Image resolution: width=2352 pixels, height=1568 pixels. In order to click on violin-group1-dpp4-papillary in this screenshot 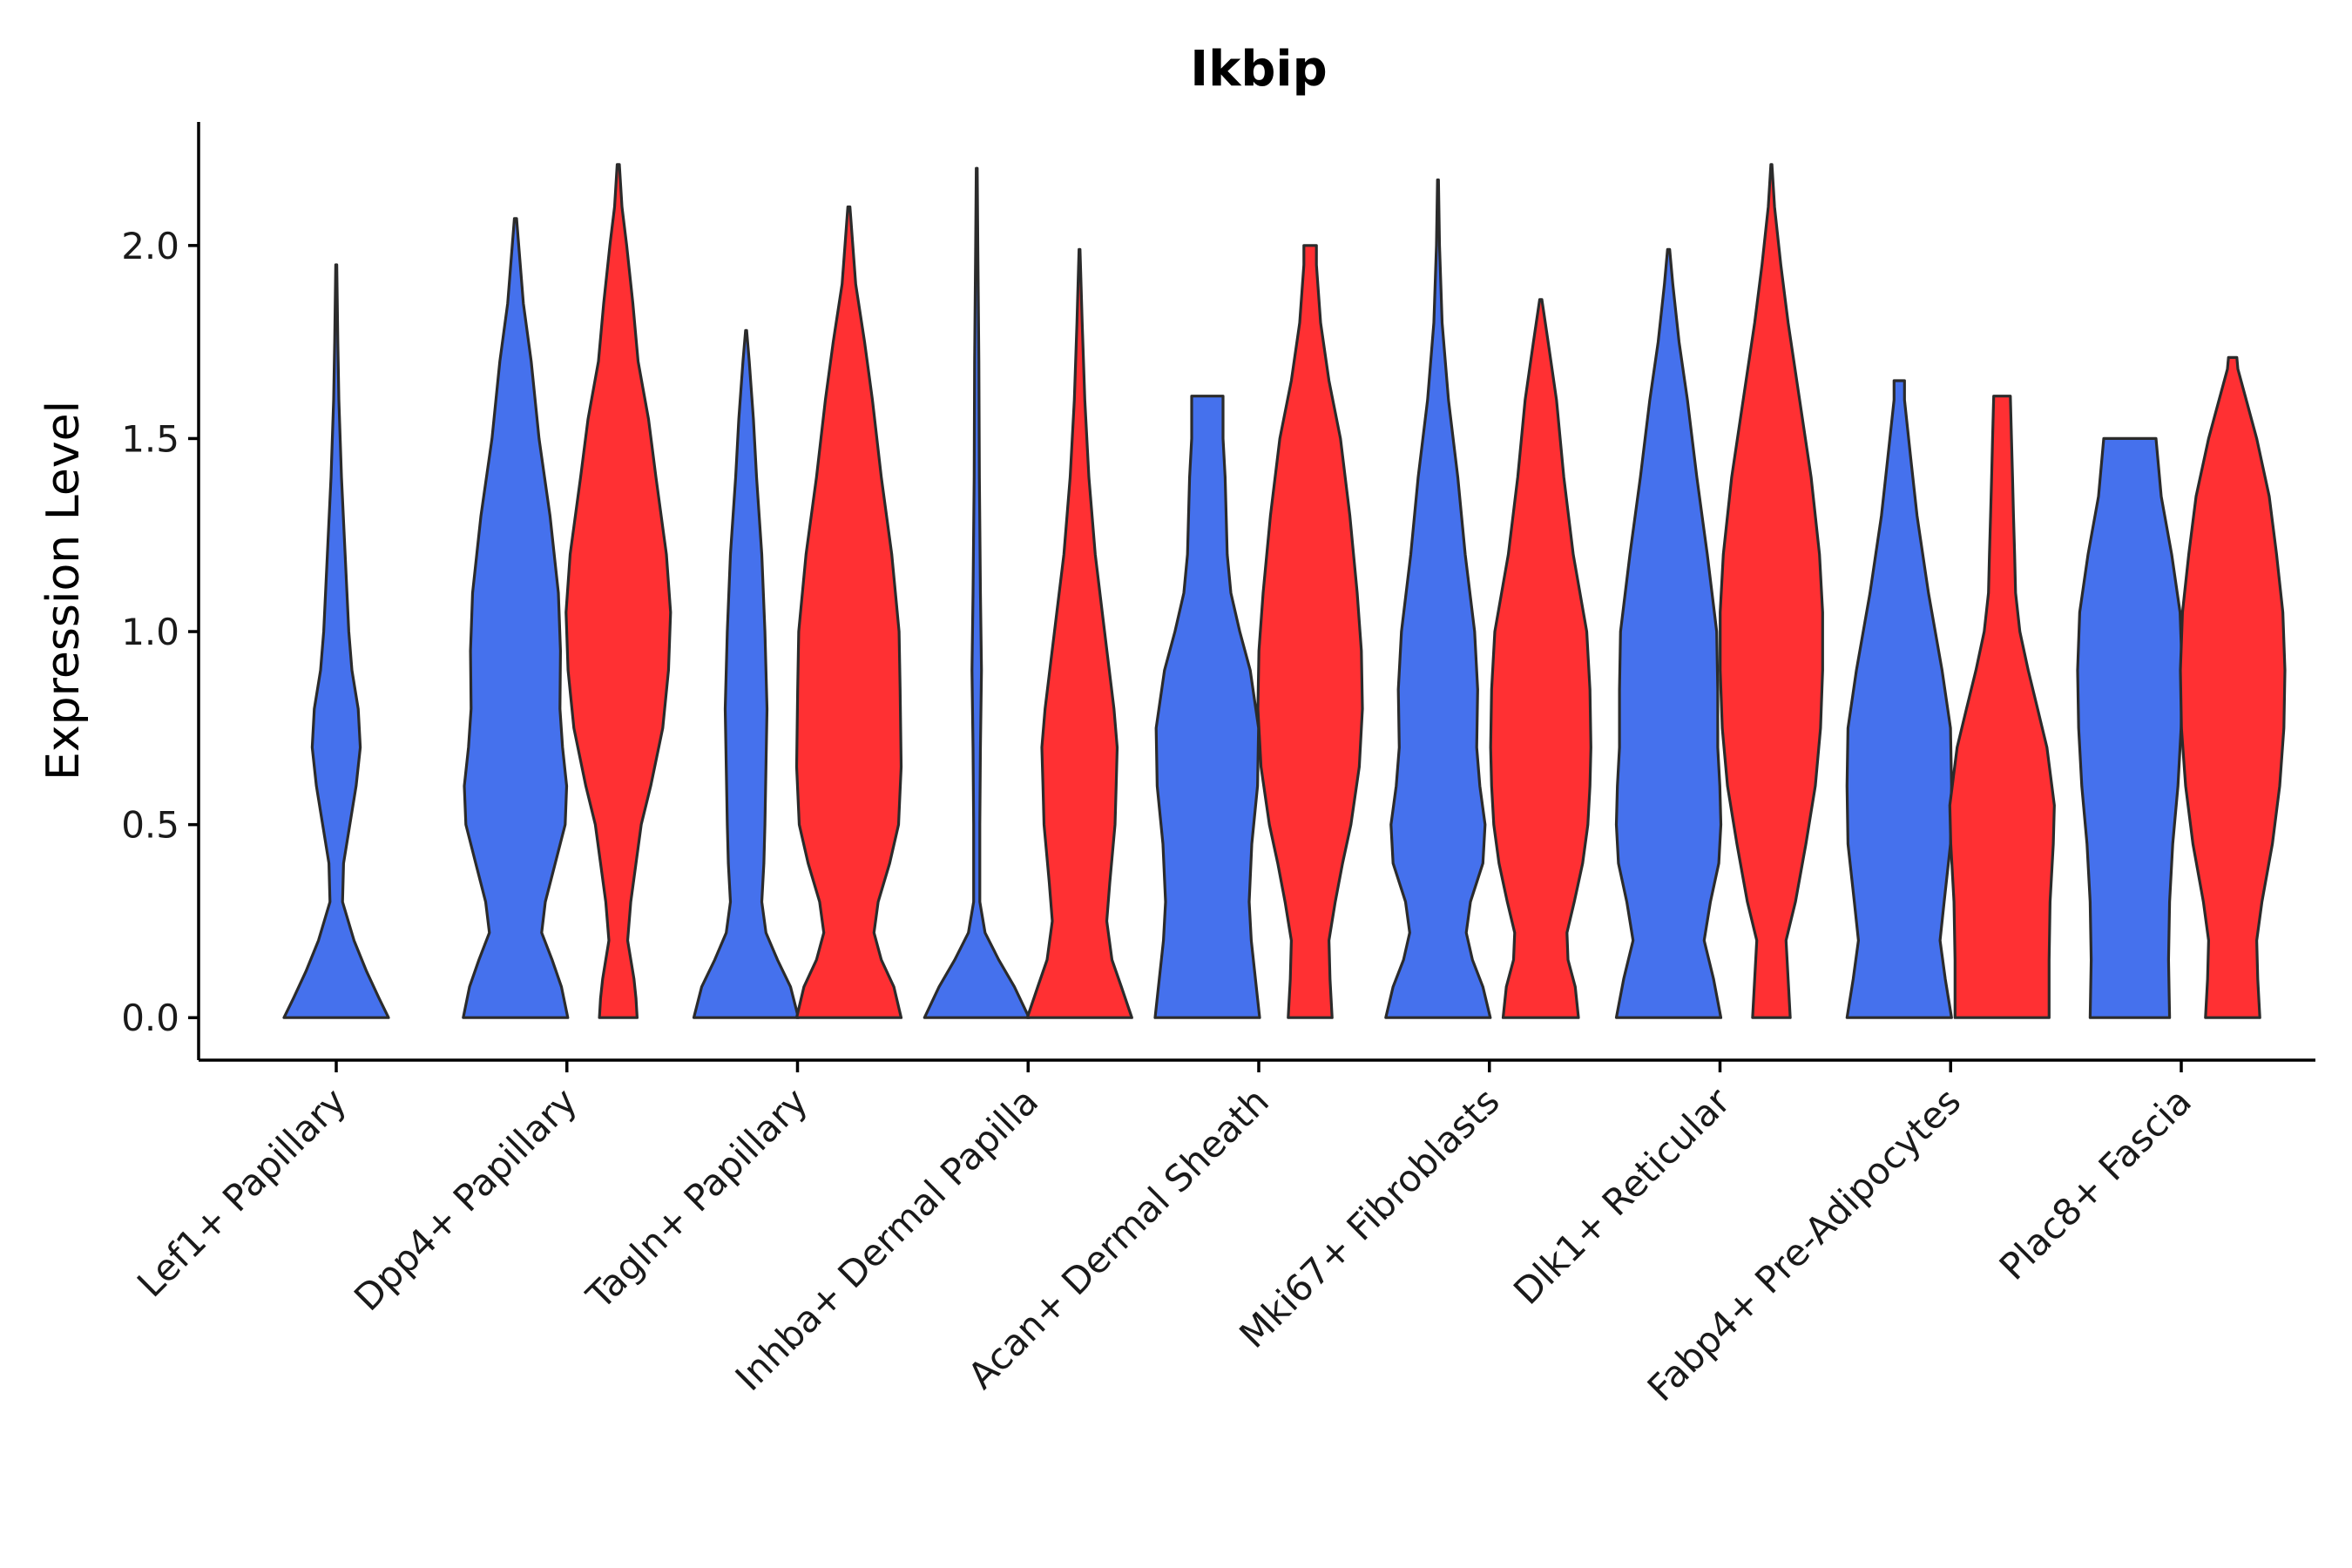, I will do `click(516, 618)`.